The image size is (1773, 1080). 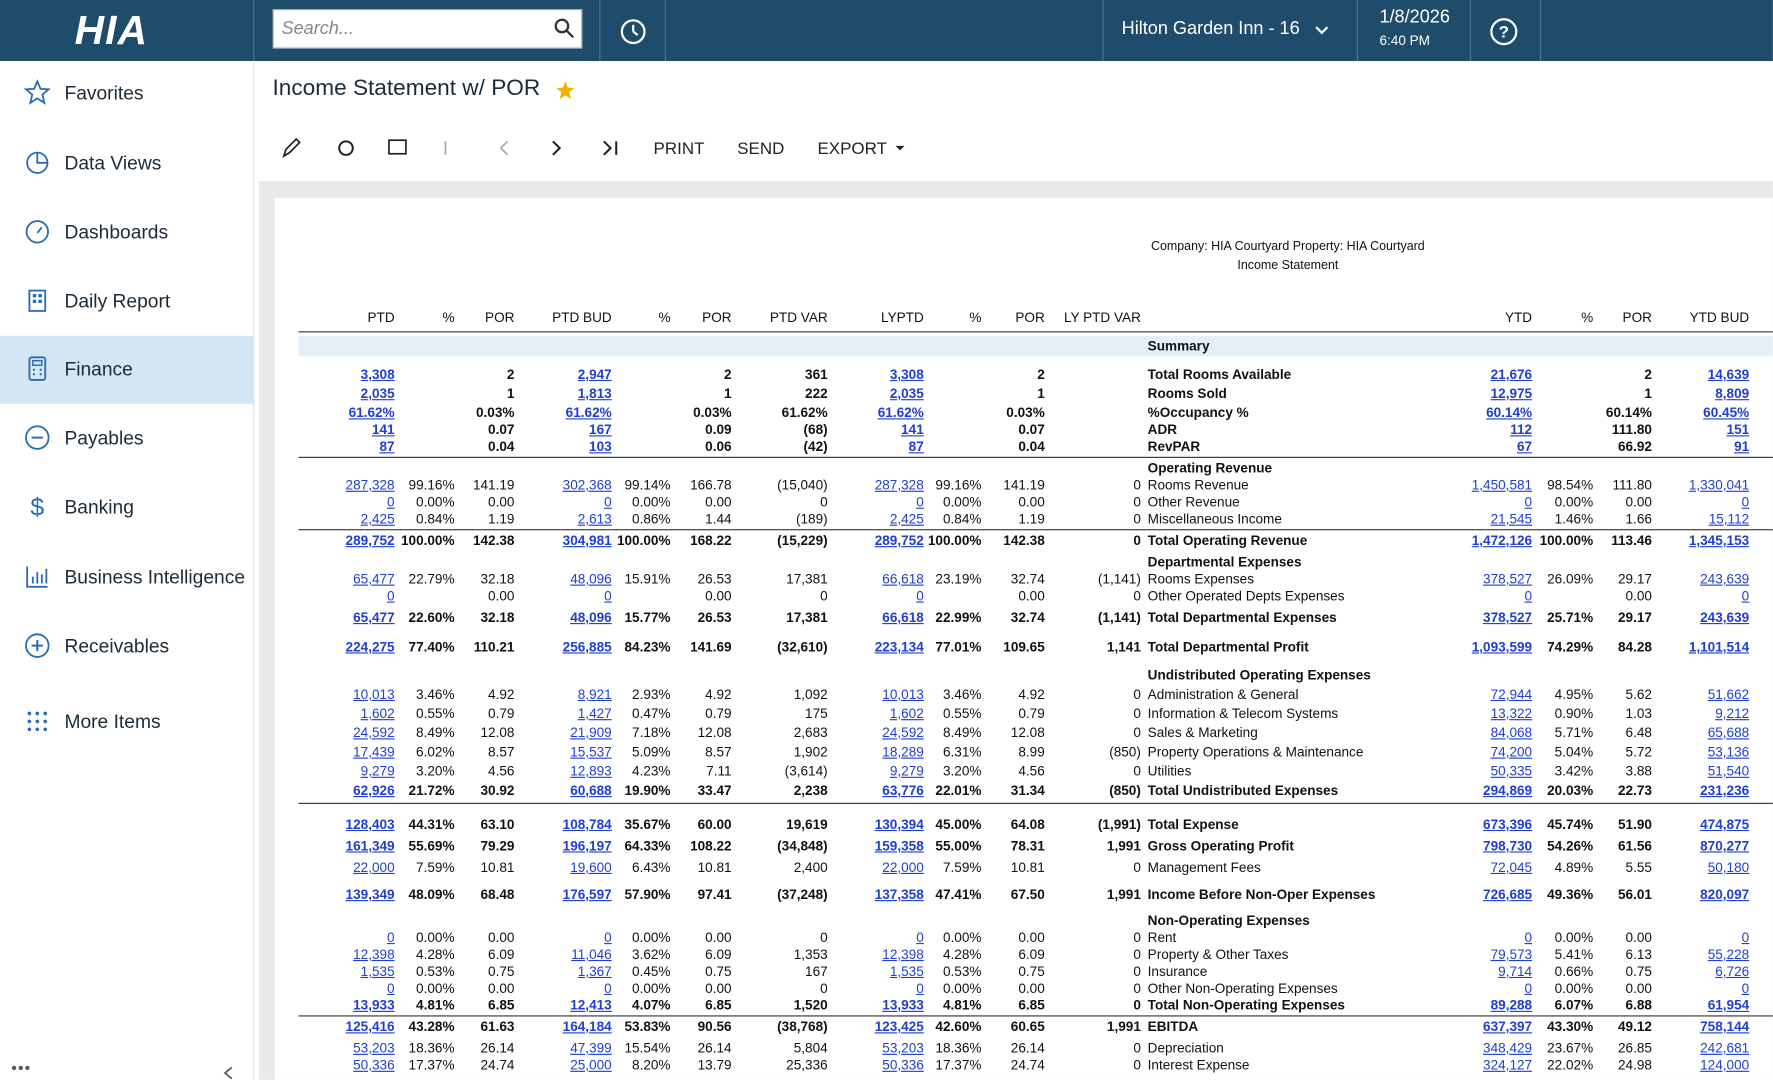 What do you see at coordinates (587, 824) in the screenshot?
I see `value-link: 108,784` at bounding box center [587, 824].